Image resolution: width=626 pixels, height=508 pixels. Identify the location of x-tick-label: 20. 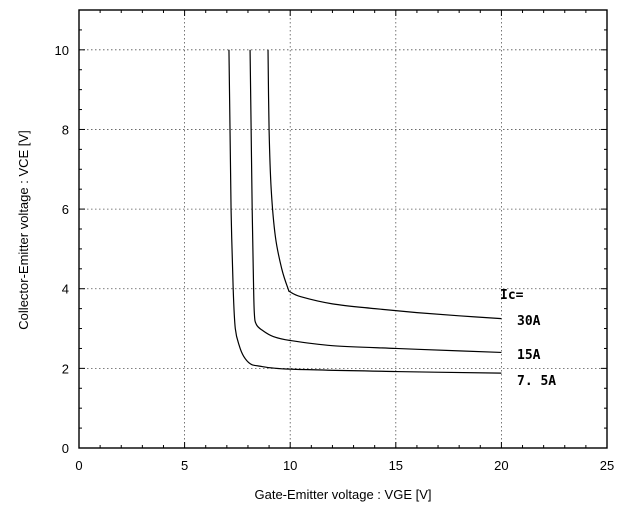
(501, 465).